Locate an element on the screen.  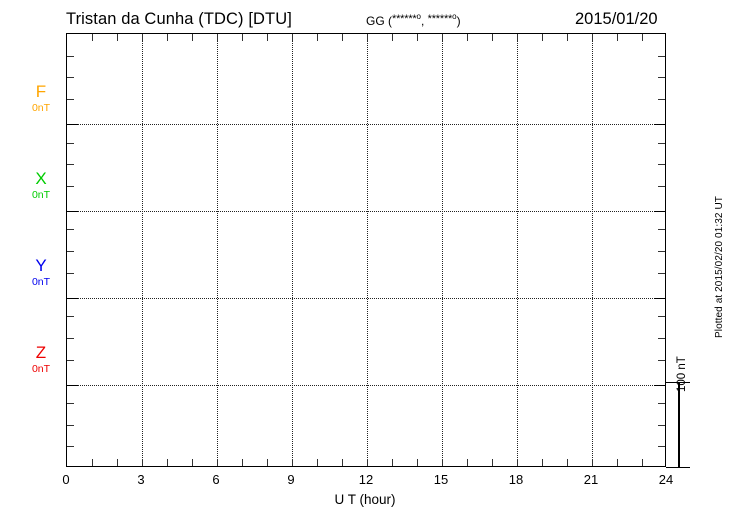
coords-longitude-degree: o is located at coordinates (454, 16).